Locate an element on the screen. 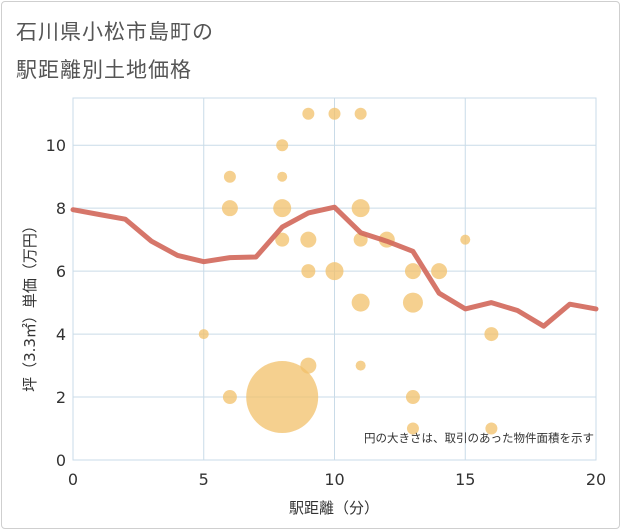  x-tick-label: 15 is located at coordinates (465, 479).